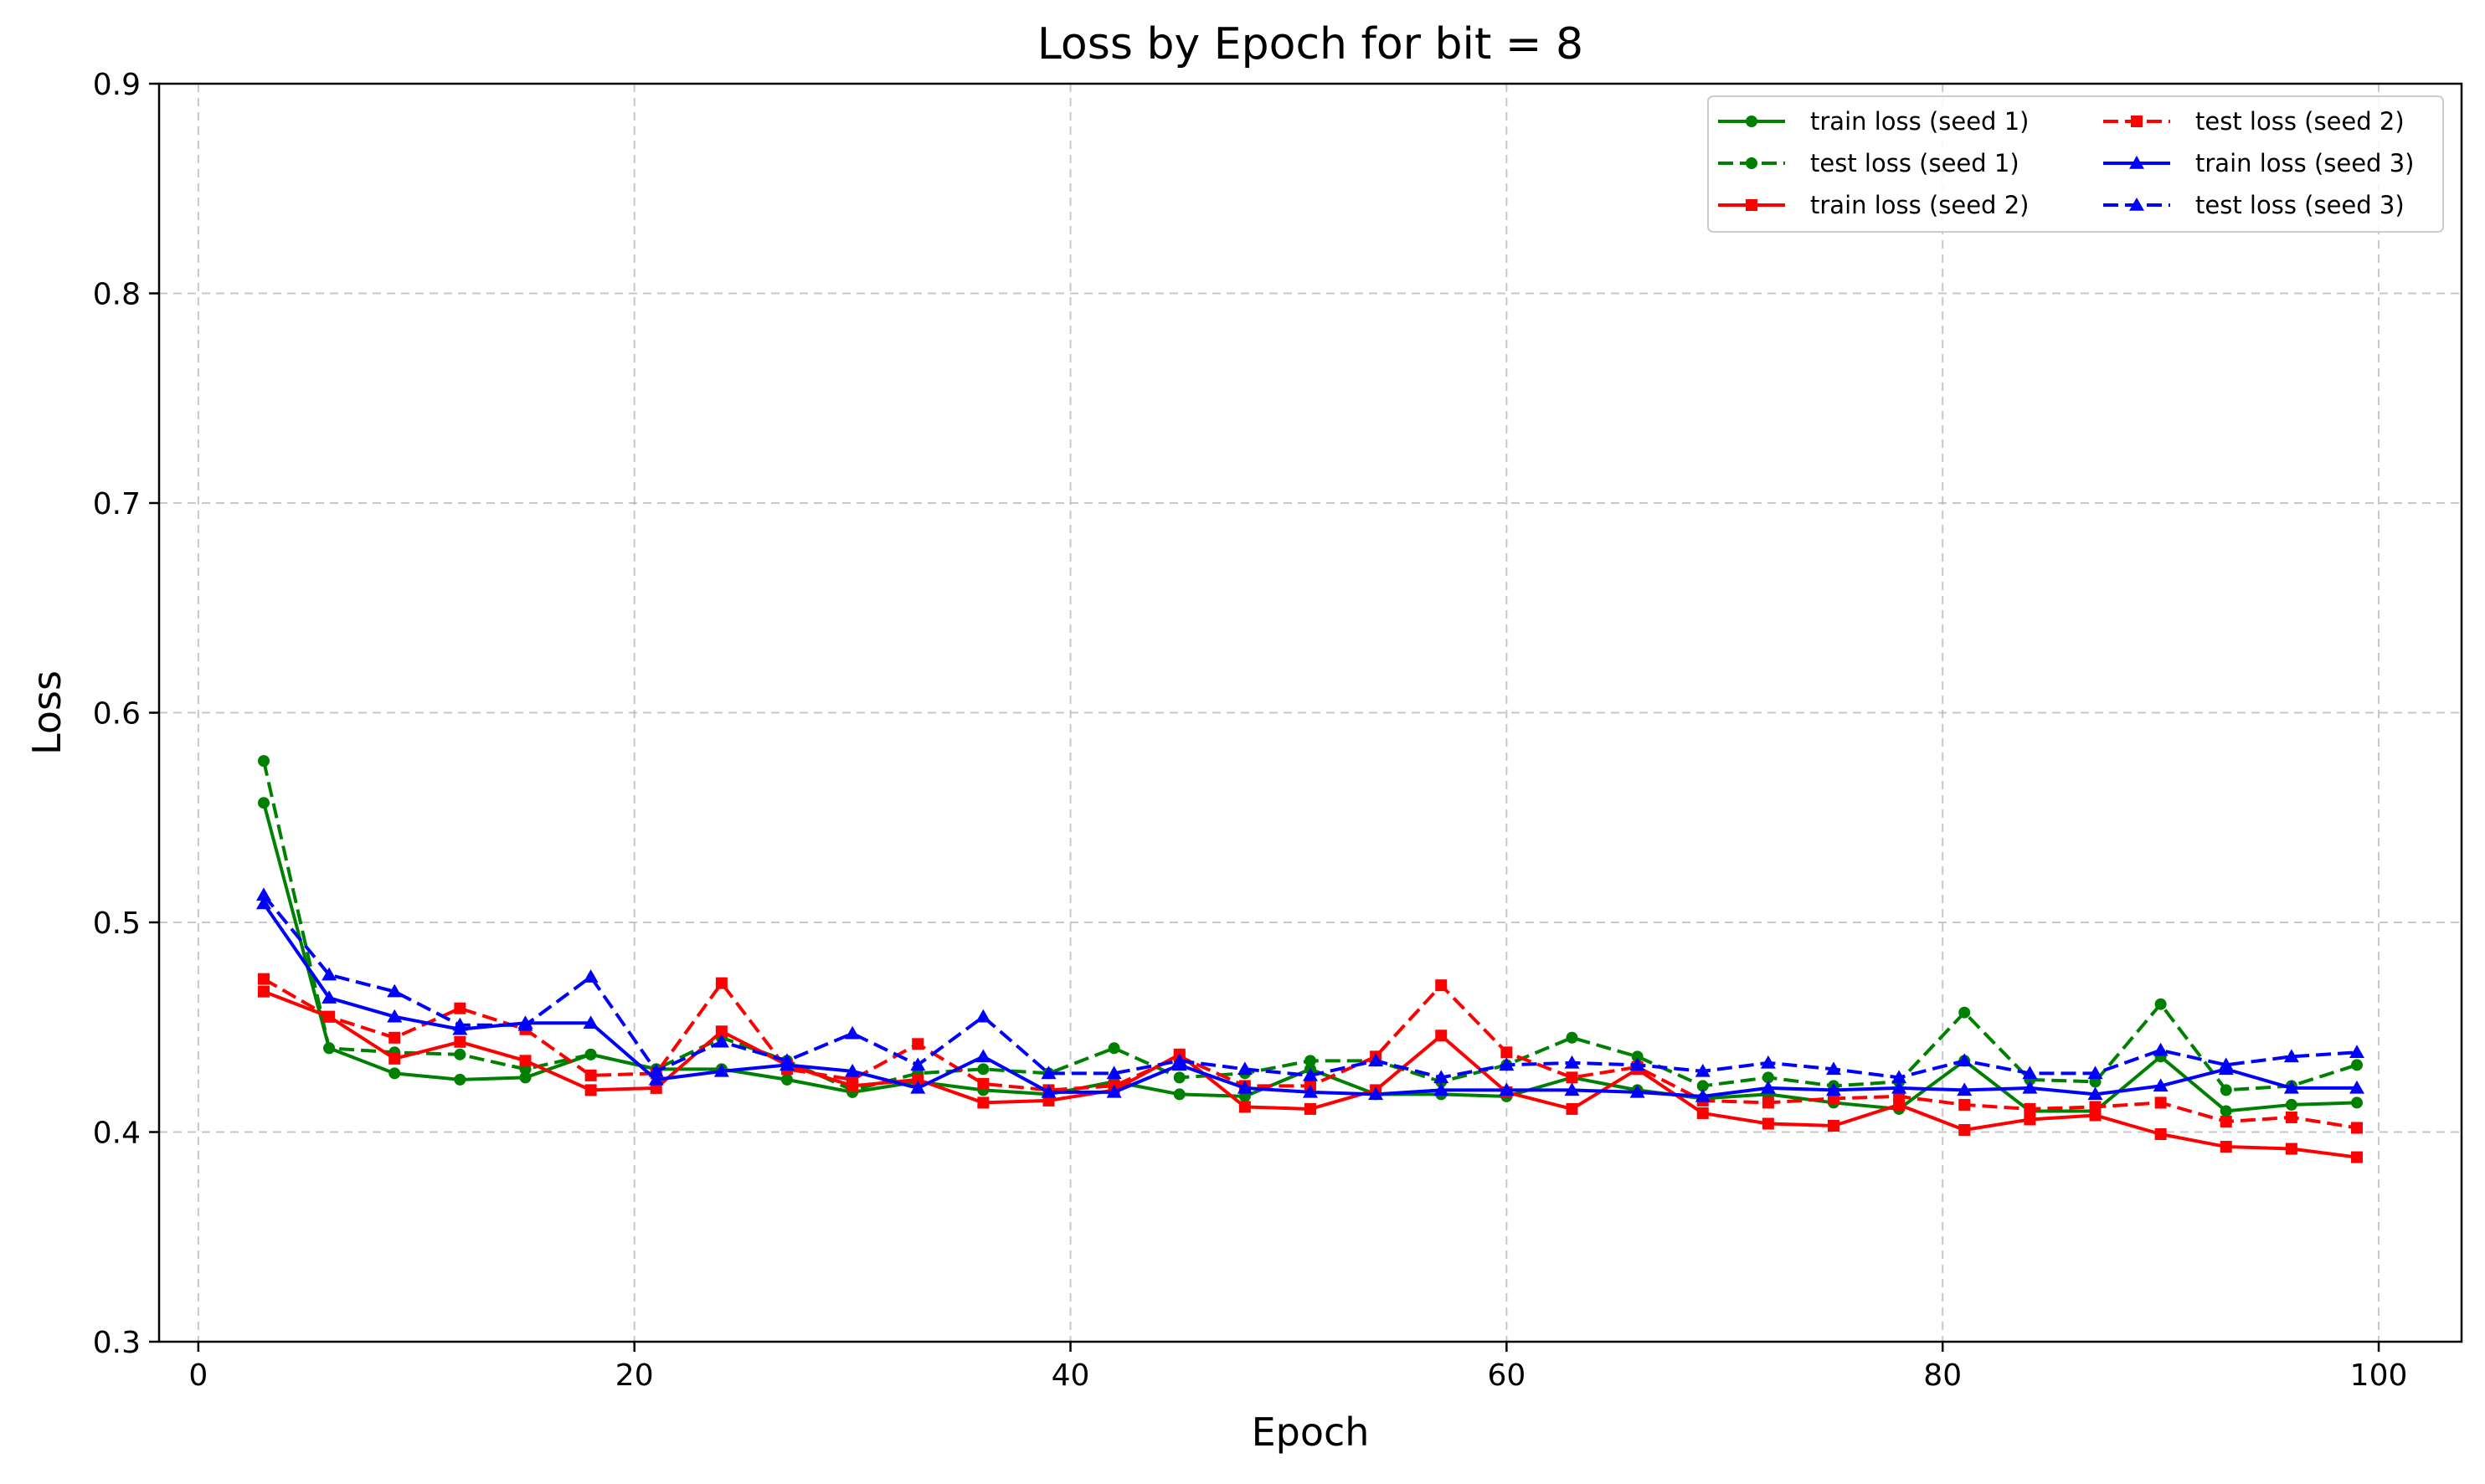 The width and height of the screenshot is (2485, 1484). I want to click on x-tick-label: 0, so click(198, 1376).